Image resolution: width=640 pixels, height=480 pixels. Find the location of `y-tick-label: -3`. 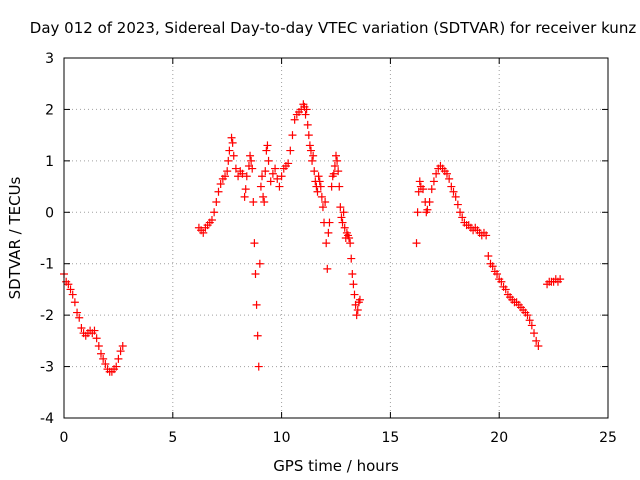

y-tick-label: -3 is located at coordinates (47, 368).